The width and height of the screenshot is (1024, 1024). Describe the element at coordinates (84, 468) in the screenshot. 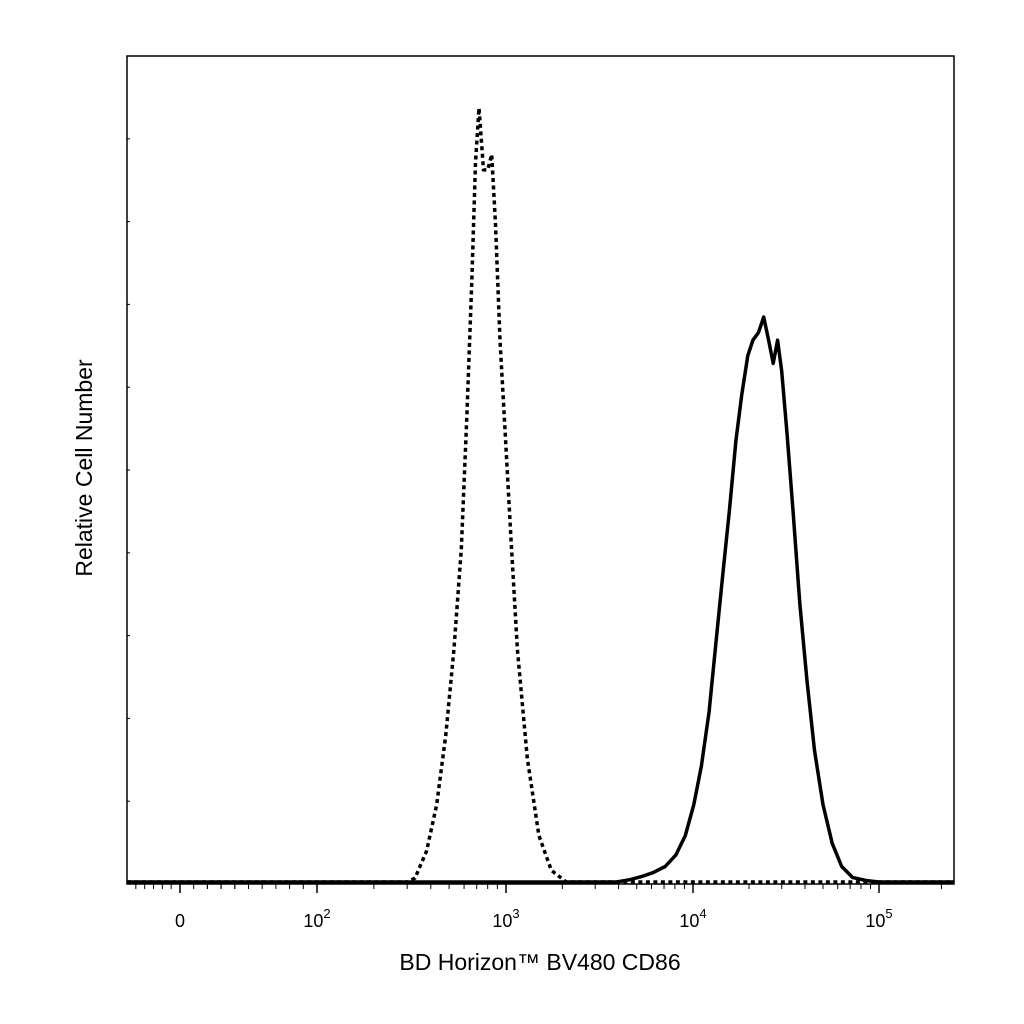

I see `y-axis-label: Relative Cell Number` at that location.